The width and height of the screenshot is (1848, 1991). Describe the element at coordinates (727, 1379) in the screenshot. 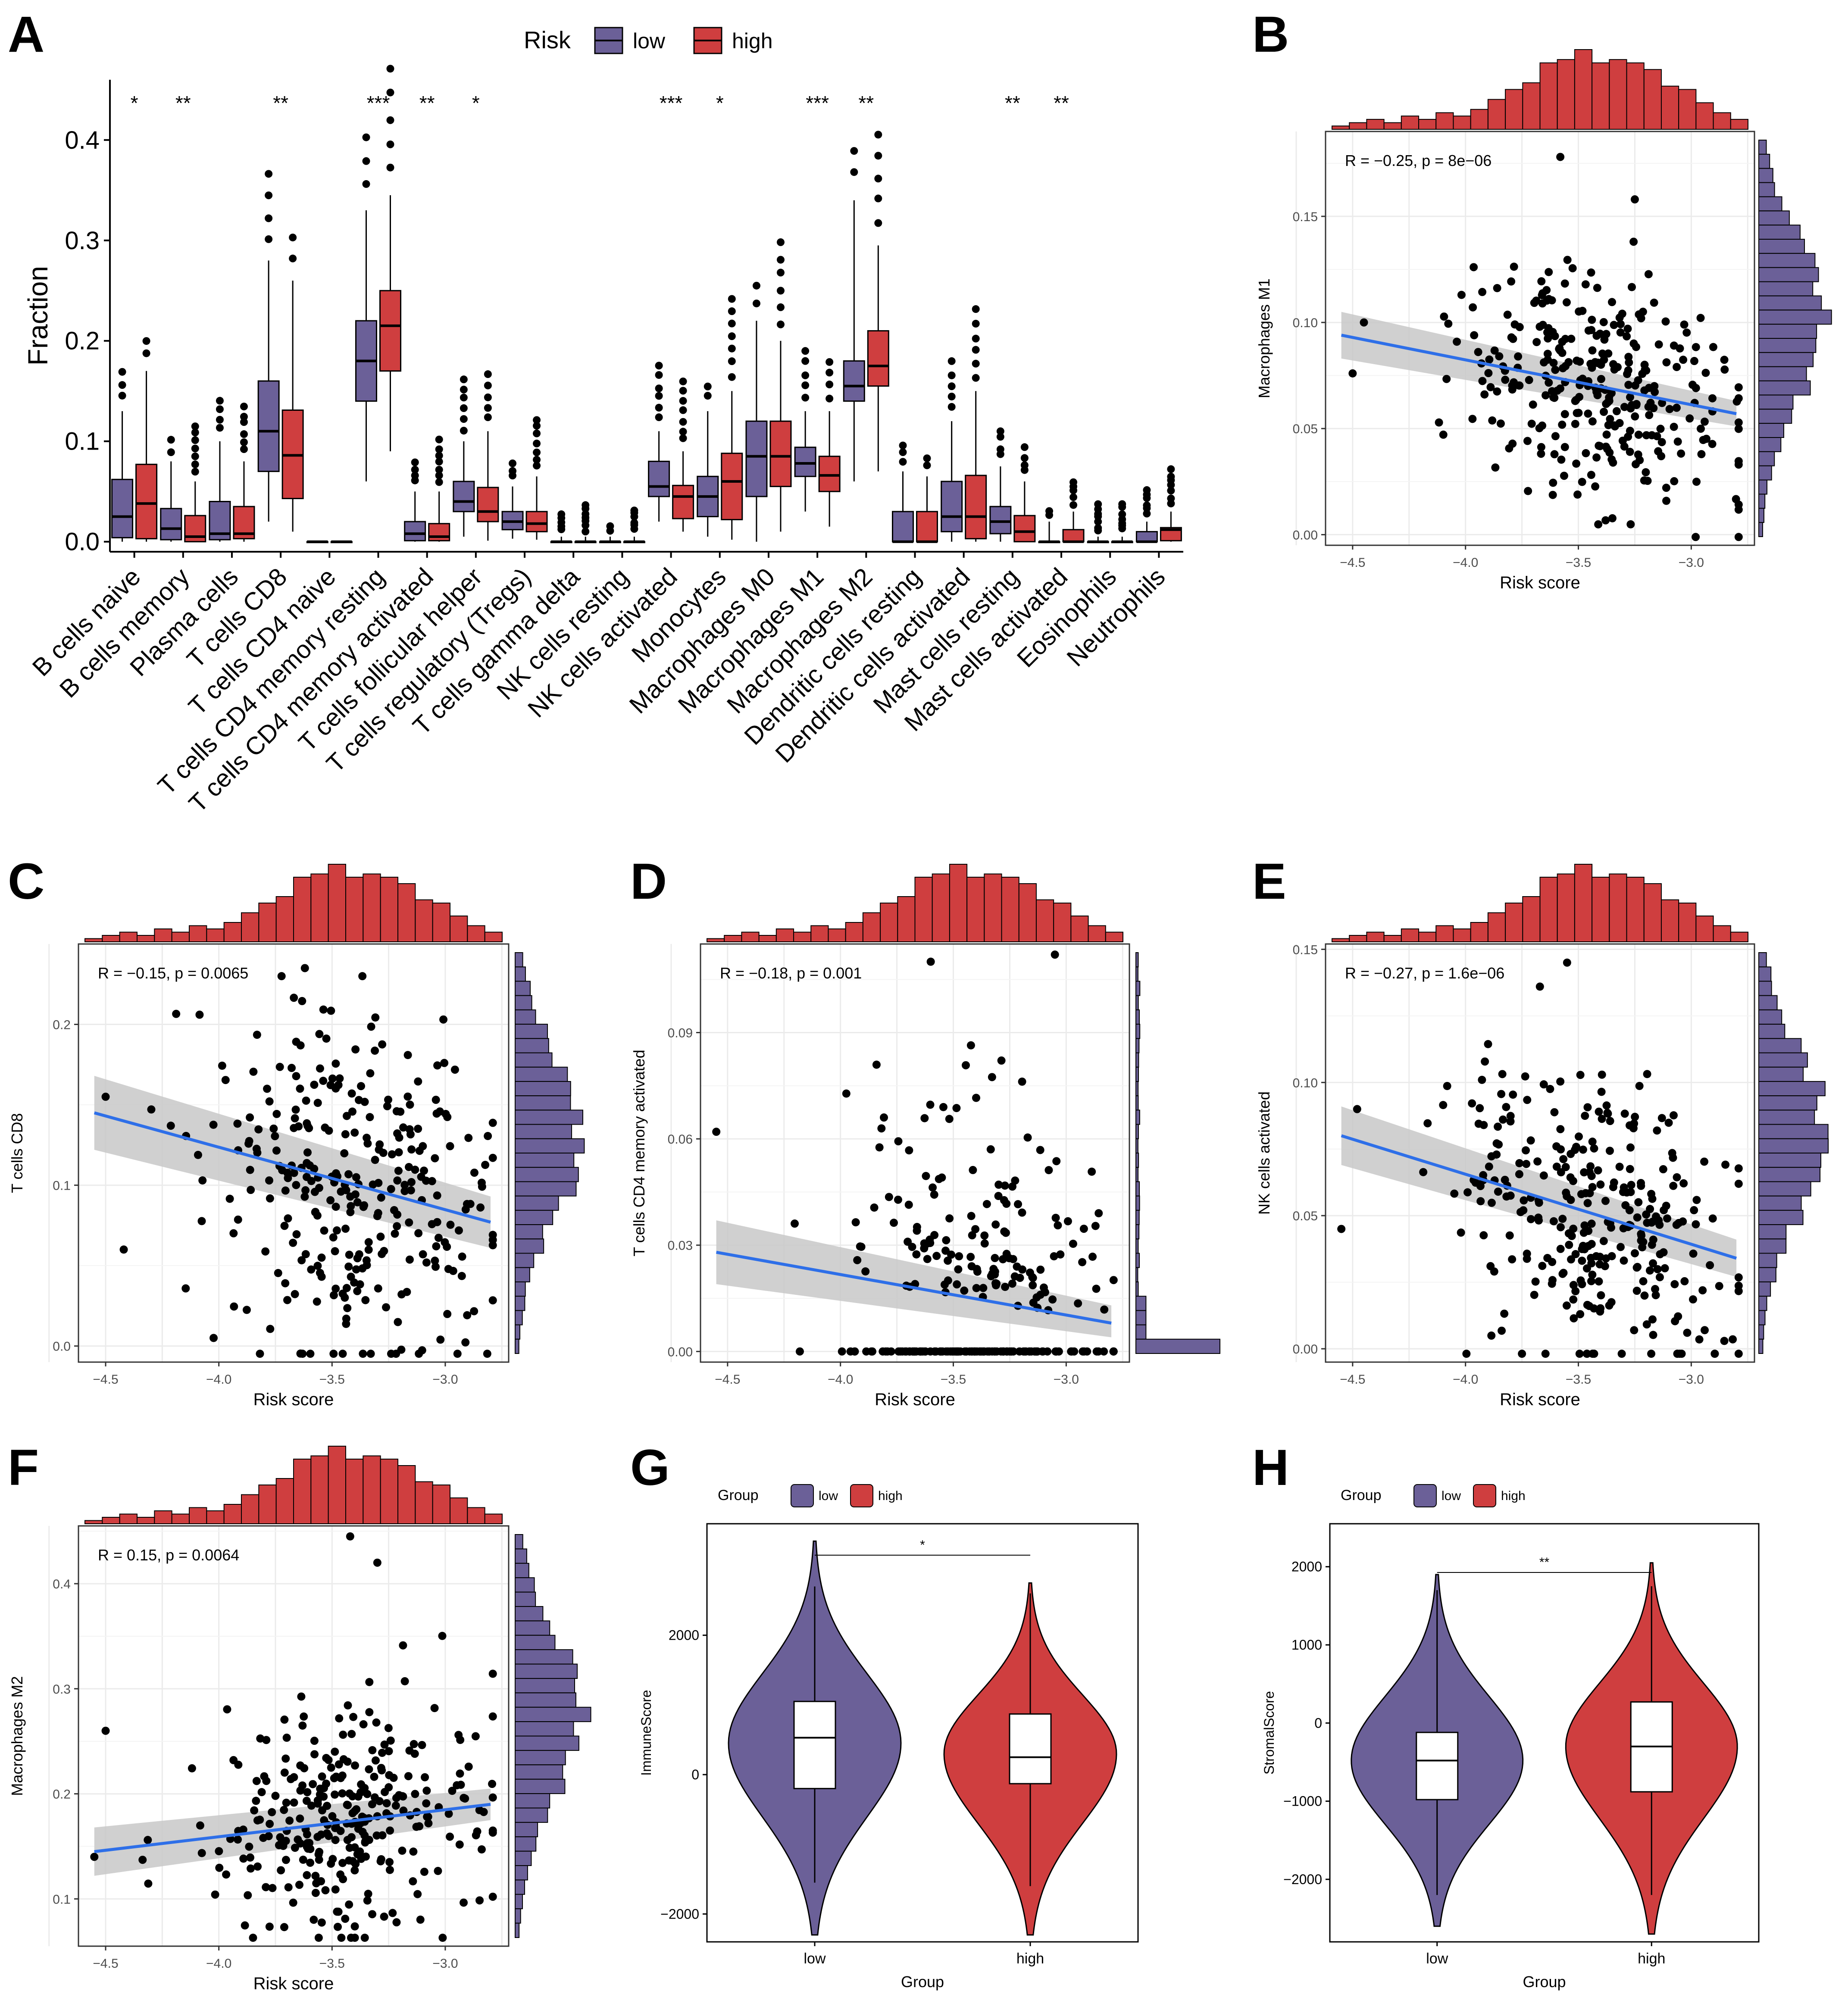

I see `x-tick-label: −4.5` at that location.